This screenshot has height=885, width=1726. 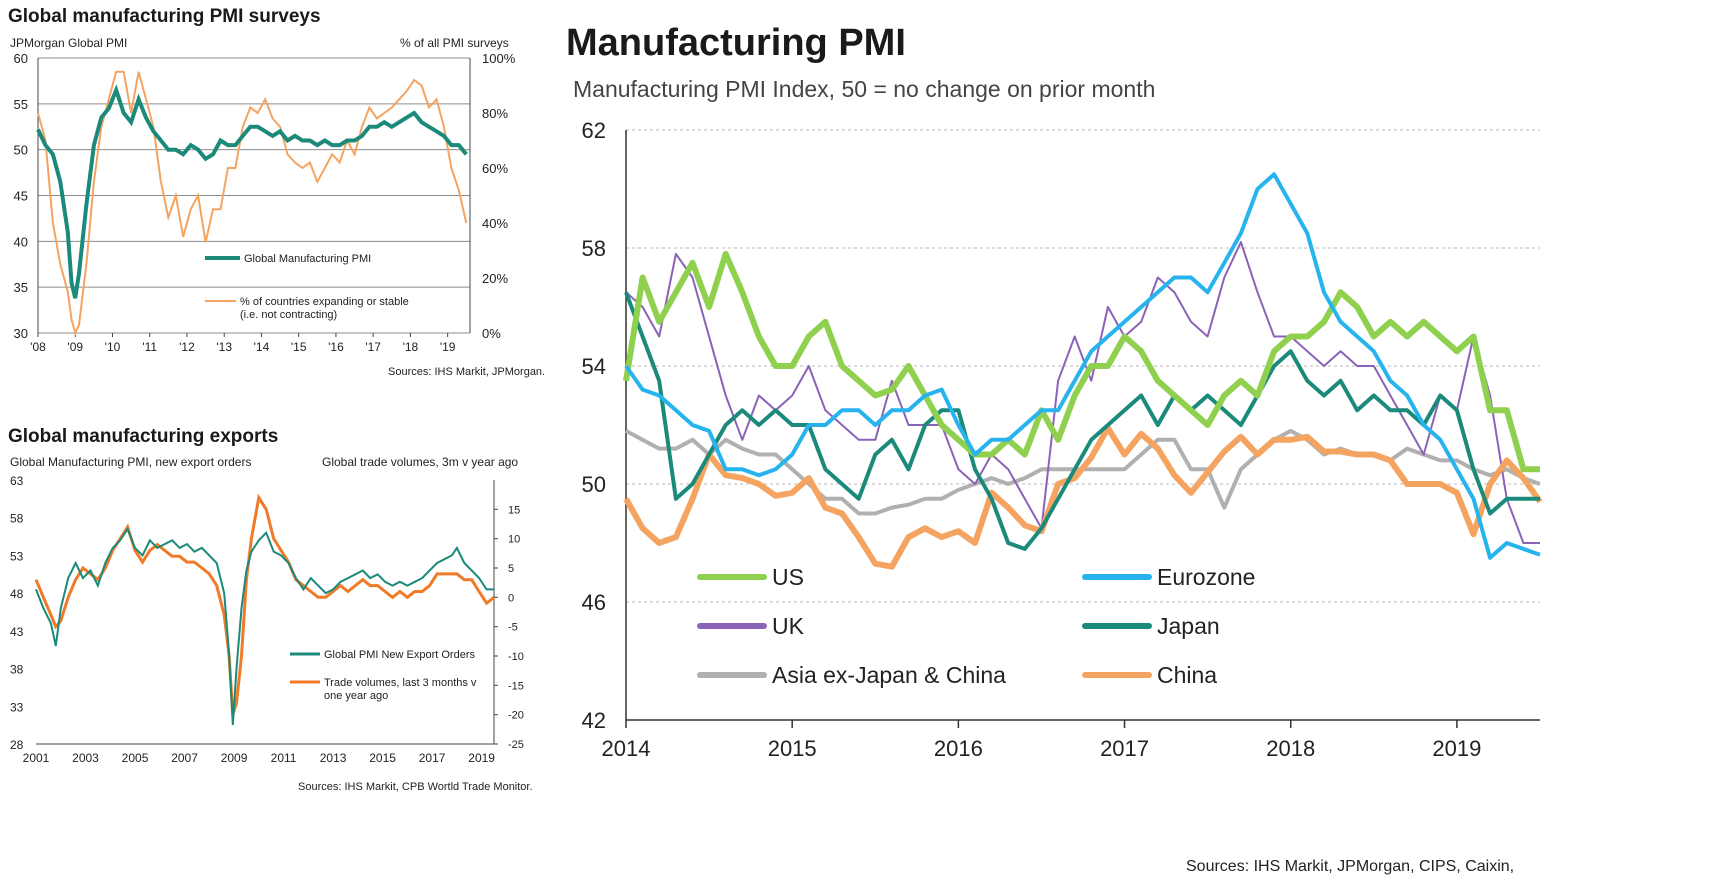 What do you see at coordinates (21, 333) in the screenshot?
I see `chart1-left-tick-label: 30` at bounding box center [21, 333].